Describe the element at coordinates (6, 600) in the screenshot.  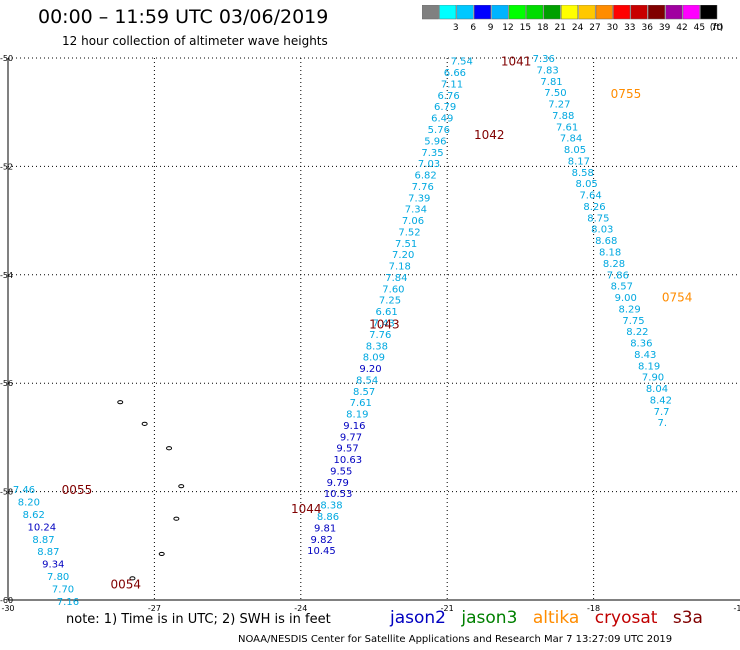
I see `lat-tick-label: -60` at that location.